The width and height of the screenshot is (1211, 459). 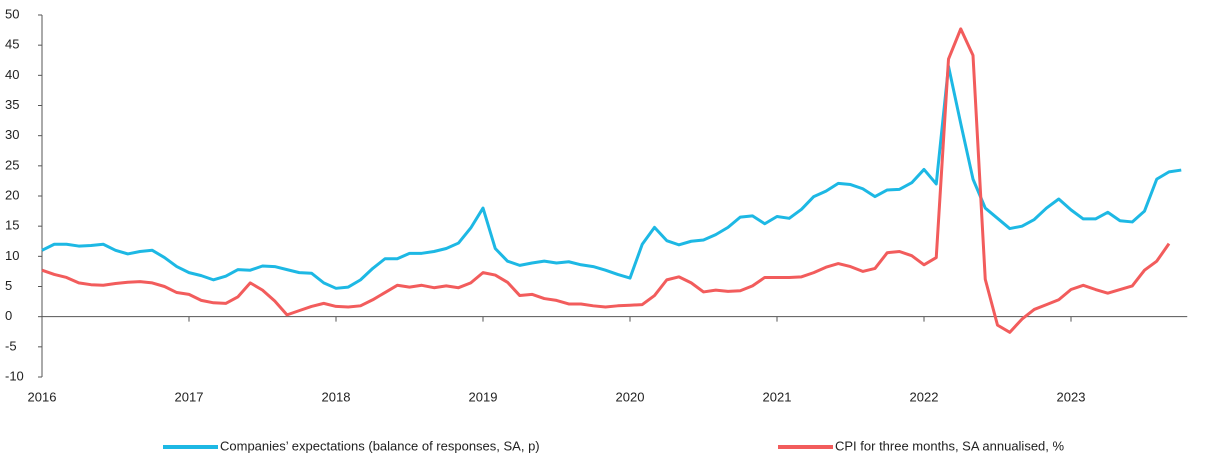 I want to click on x-tick-label: 2023, so click(x=1071, y=396).